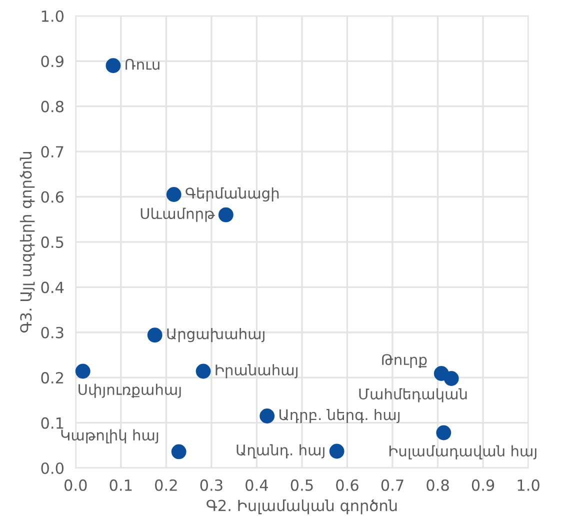  I want to click on x-tick-label: 0.5, so click(301, 485).